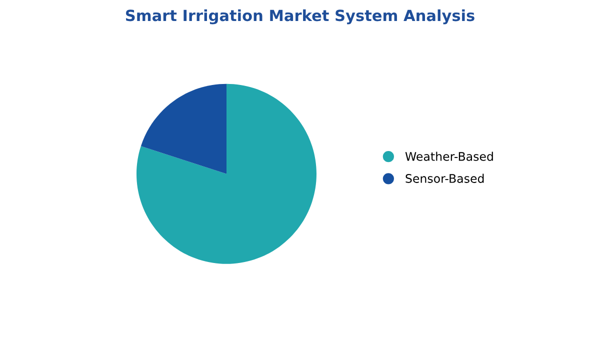 Image resolution: width=600 pixels, height=337 pixels. What do you see at coordinates (300, 16) in the screenshot?
I see `chart-title: Smart Irrigation Market System Analysis` at bounding box center [300, 16].